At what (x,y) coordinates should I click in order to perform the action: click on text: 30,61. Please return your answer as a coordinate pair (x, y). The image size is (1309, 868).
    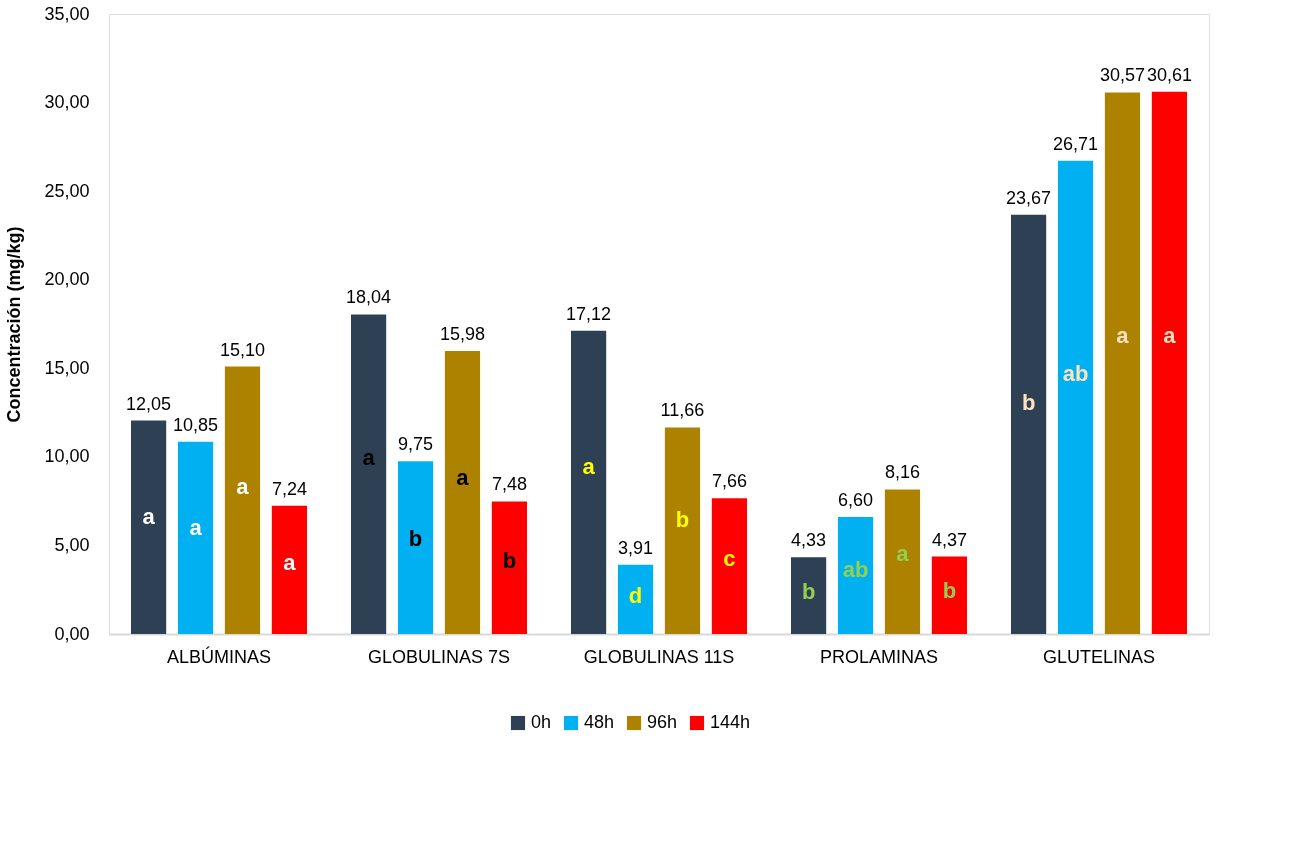
    Looking at the image, I should click on (1169, 74).